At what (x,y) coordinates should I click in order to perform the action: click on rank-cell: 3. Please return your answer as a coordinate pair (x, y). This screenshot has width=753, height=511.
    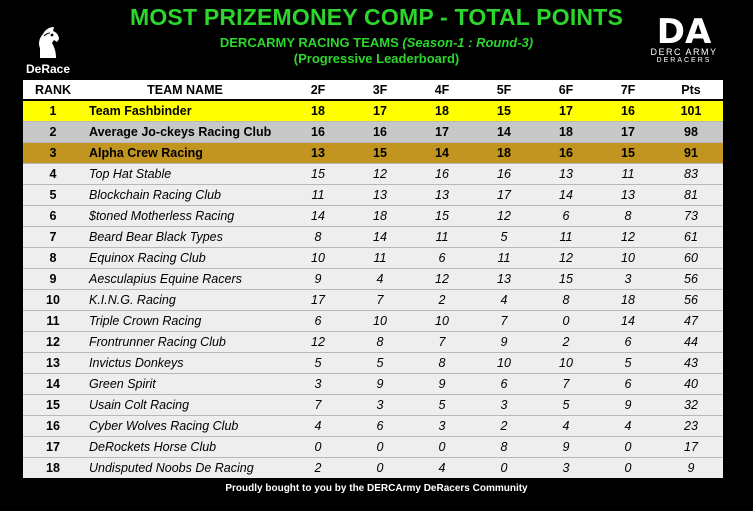
    Looking at the image, I should click on (53, 153).